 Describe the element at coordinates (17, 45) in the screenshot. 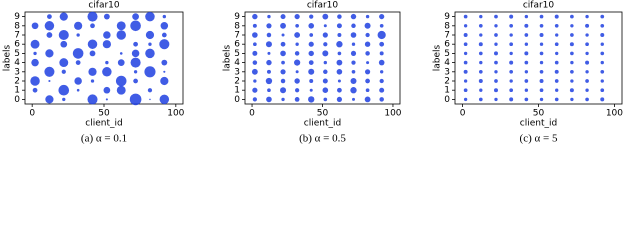

I see `y-tick-label: 6` at that location.